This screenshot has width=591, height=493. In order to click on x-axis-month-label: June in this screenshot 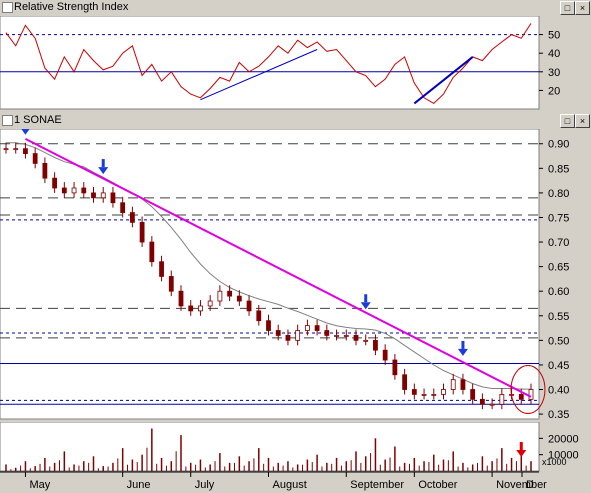, I will do `click(139, 485)`.